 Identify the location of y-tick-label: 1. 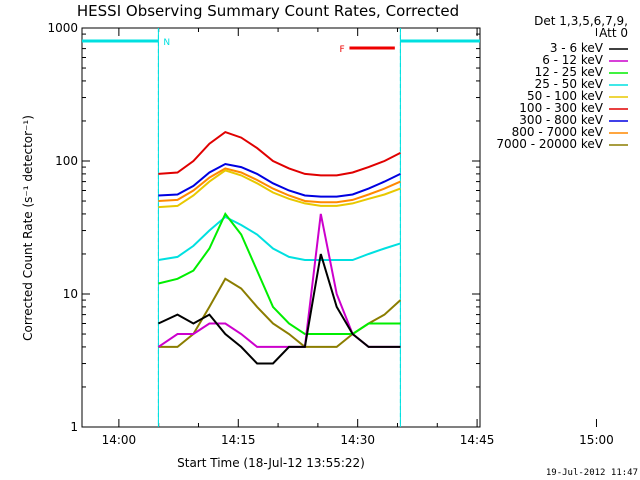
(74, 427).